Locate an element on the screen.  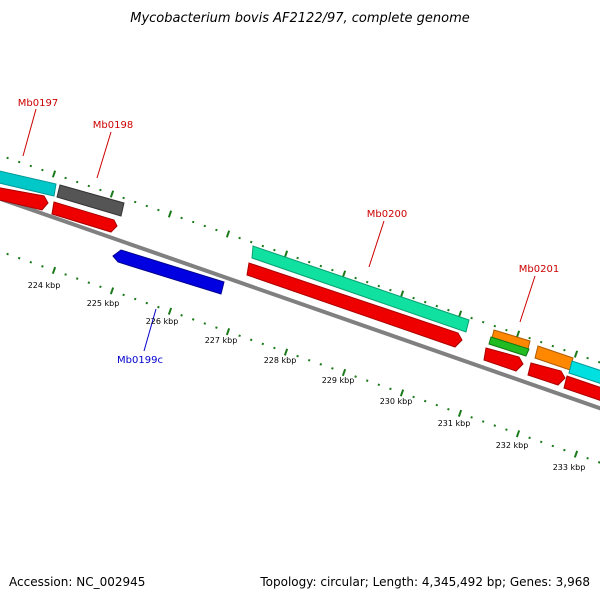
gene-label-Mb0200: Mb0200 is located at coordinates (387, 214).